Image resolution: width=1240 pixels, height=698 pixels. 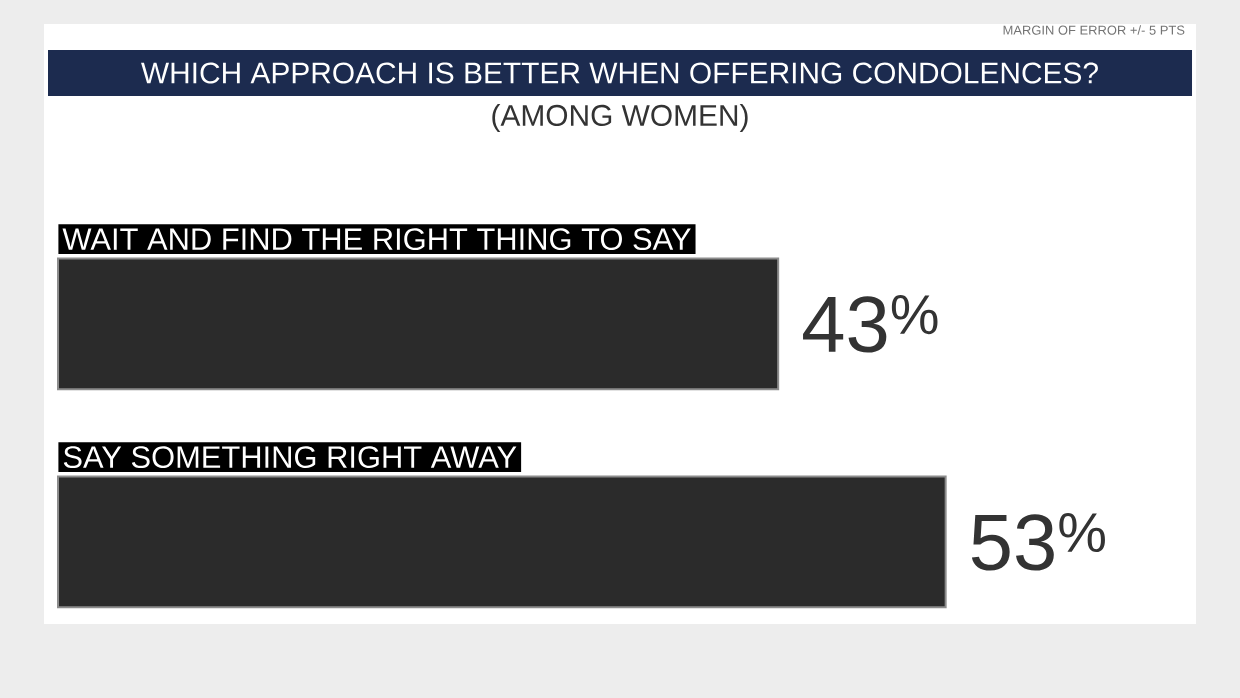 I want to click on chart-title: WHICH APPROACH IS BETTER WHEN OFFERING CONDOLENCES?, so click(x=619, y=73).